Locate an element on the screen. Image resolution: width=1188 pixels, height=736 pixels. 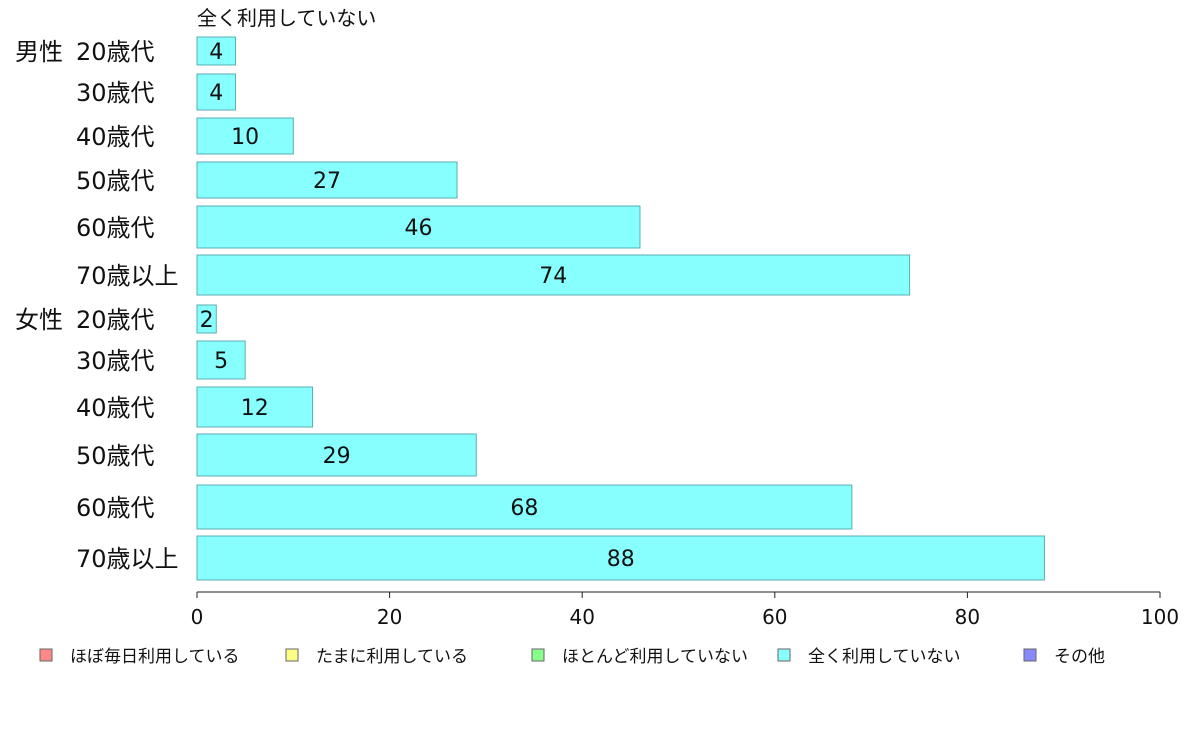
bar-value-label: 12 is located at coordinates (255, 408).